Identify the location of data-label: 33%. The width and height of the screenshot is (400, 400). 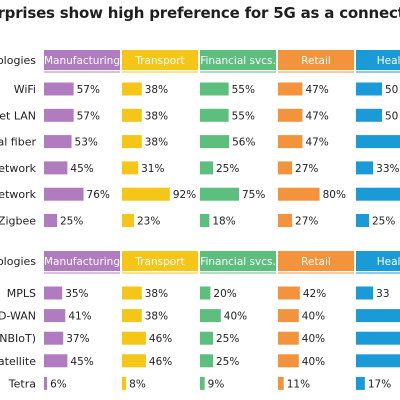
(387, 169).